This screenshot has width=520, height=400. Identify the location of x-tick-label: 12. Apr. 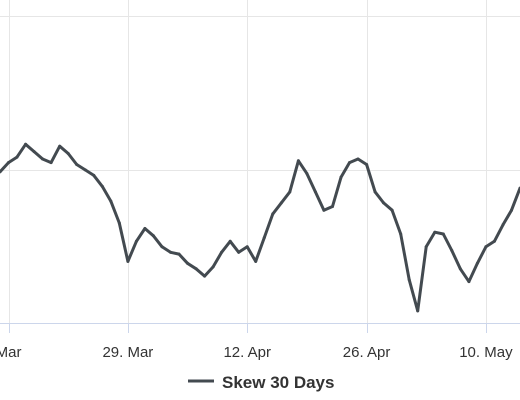
(247, 352).